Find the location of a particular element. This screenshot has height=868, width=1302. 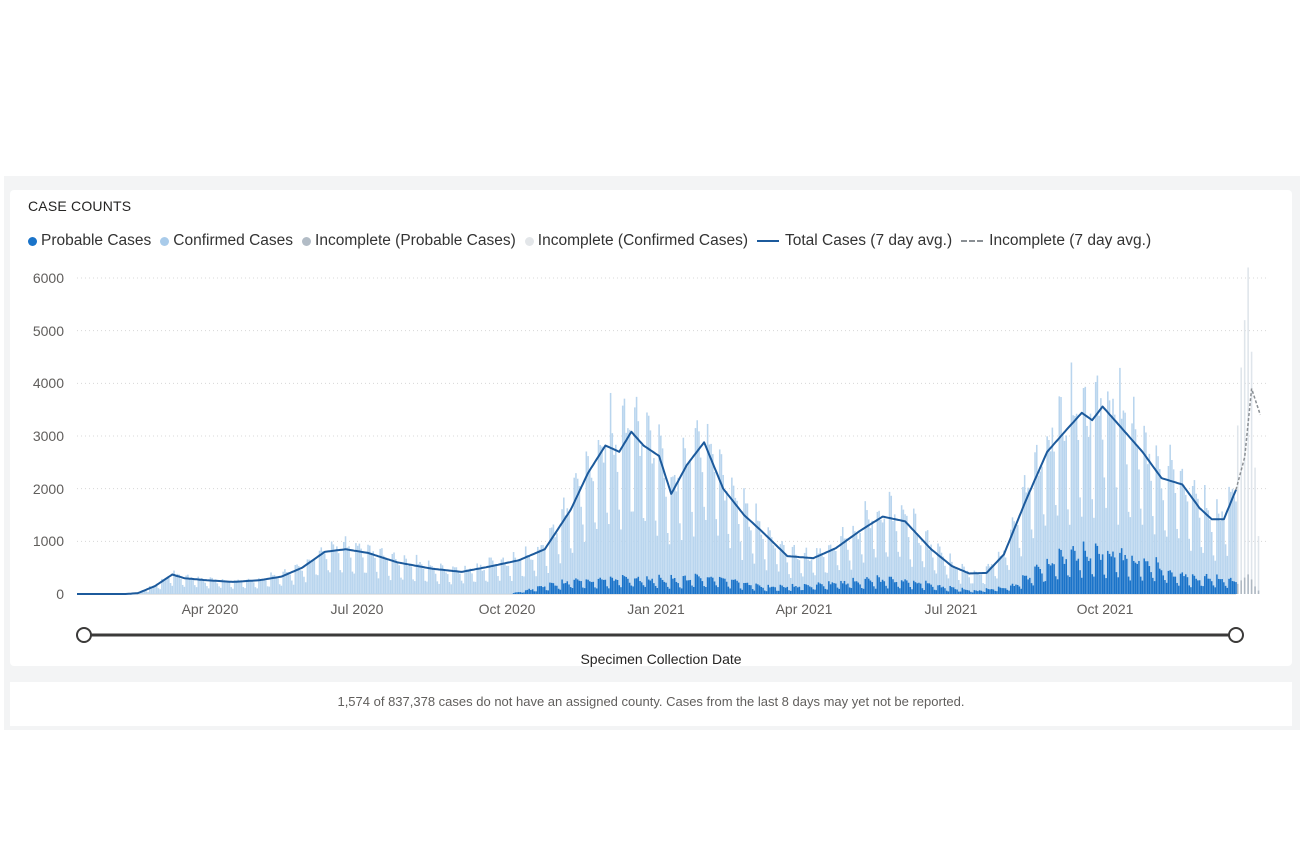

legend-item-incomplete-avg: Incomplete (7 day avg.) is located at coordinates (1056, 241).